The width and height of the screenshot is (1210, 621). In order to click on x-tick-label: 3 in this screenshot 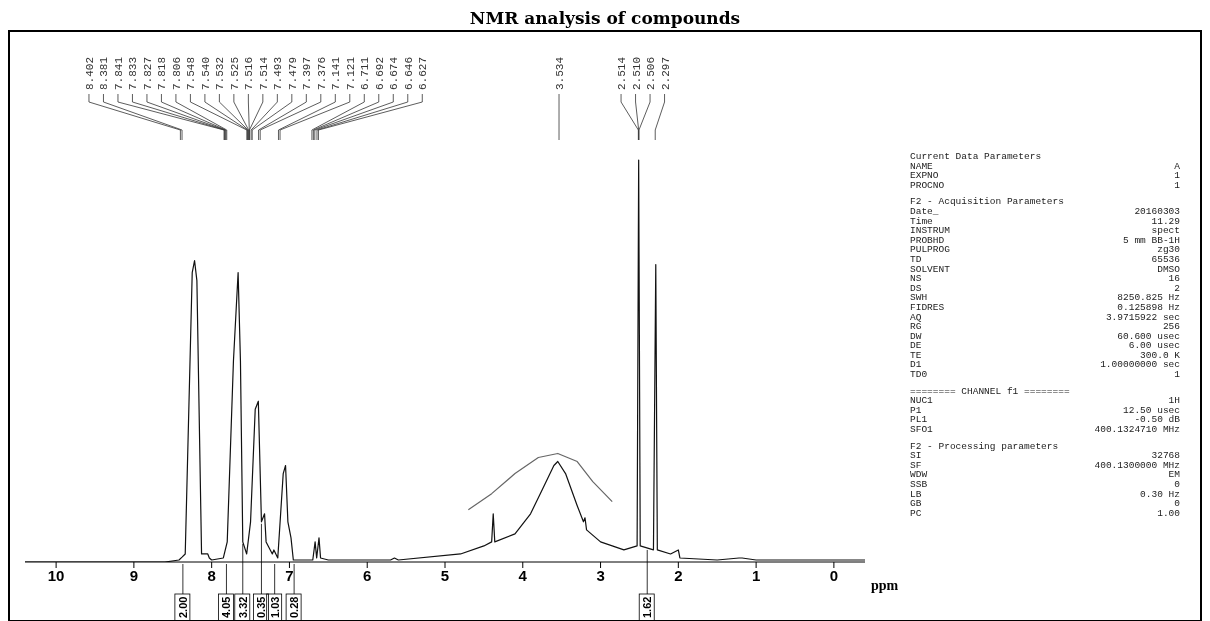, I will do `click(600, 575)`.